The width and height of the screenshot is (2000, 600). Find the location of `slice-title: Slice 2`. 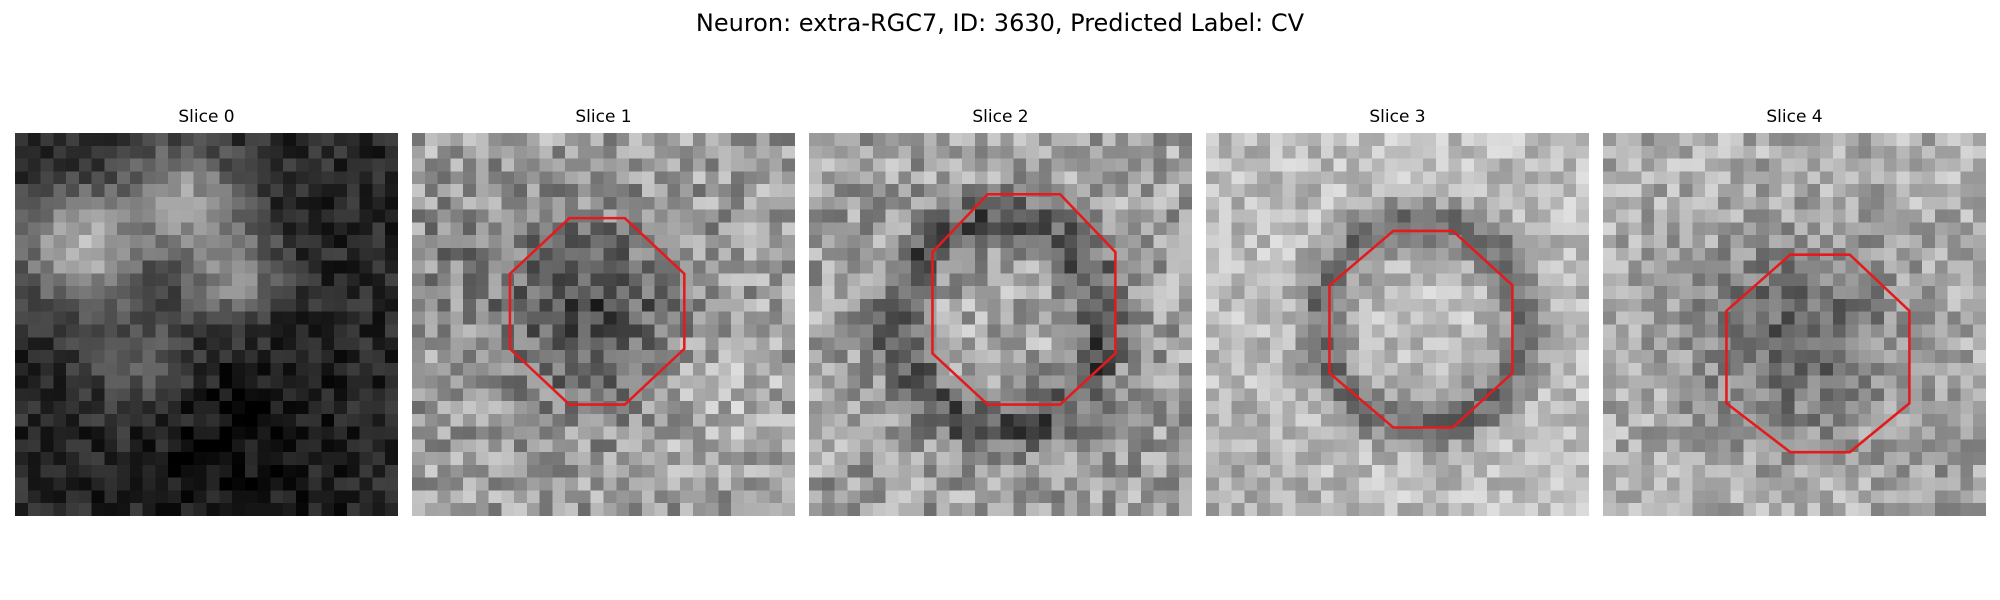

slice-title: Slice 2 is located at coordinates (1000, 117).